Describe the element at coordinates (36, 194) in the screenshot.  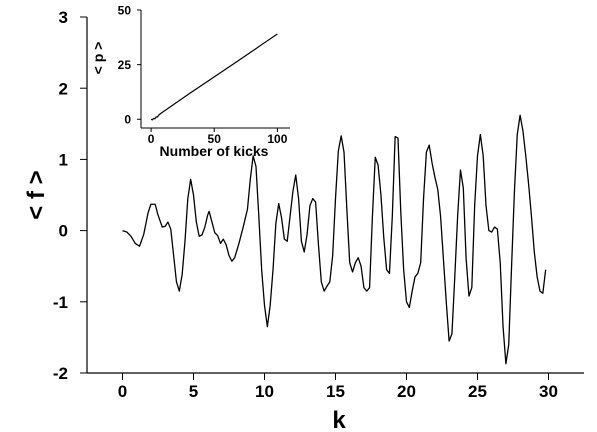
I see `main-y-axis-title: < f >` at that location.